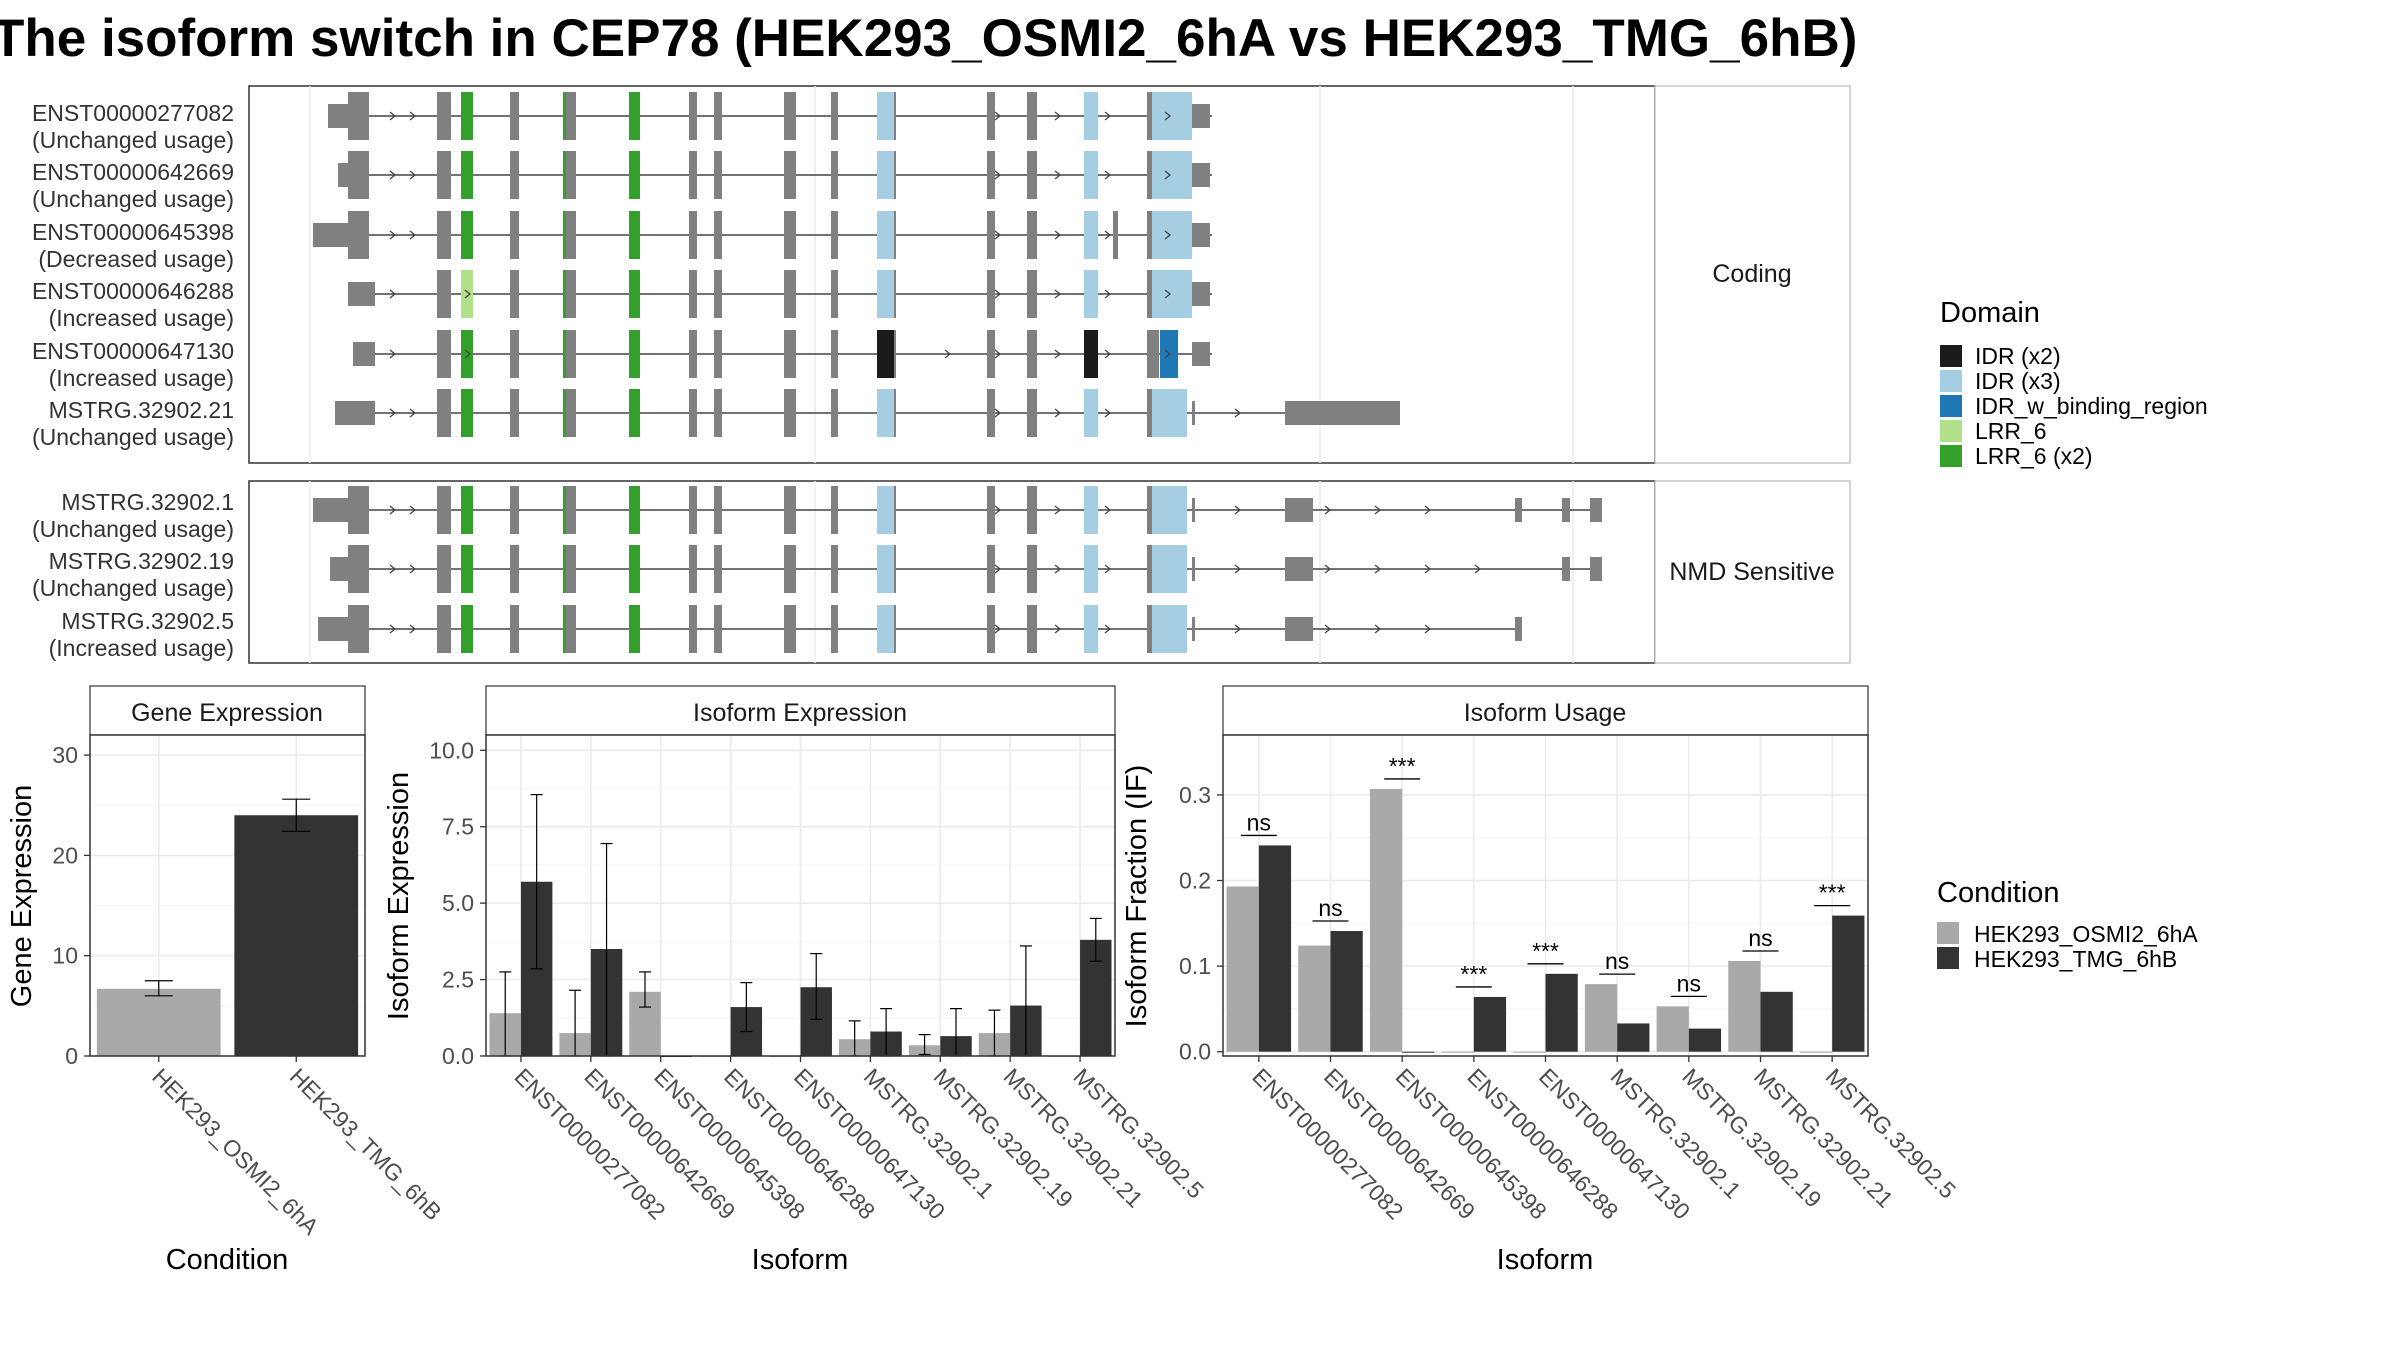 This screenshot has width=2400, height=1350. What do you see at coordinates (929, 1133) in the screenshot?
I see `x-tick-label: MSTRG.32902.1` at bounding box center [929, 1133].